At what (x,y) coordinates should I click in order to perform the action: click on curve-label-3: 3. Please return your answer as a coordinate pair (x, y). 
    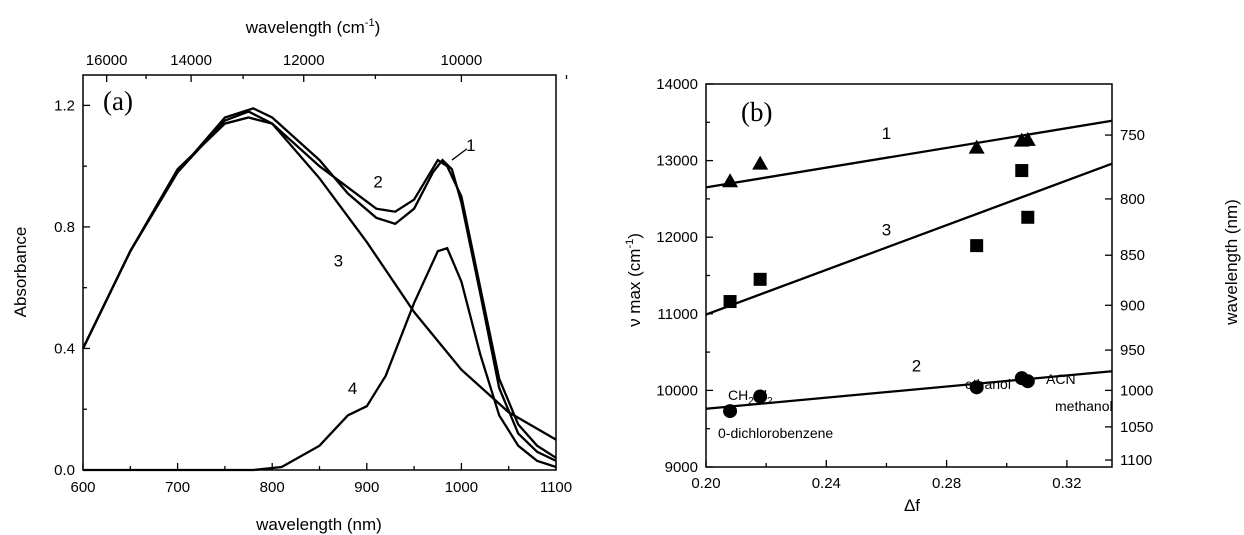
    Looking at the image, I should click on (338, 260).